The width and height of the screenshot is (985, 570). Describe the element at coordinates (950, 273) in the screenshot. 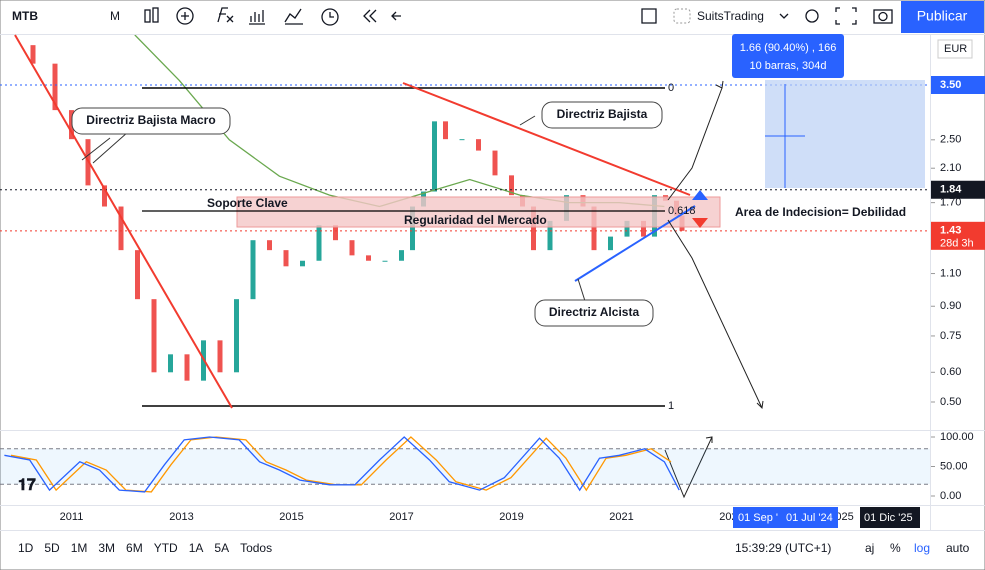

I see `y-tick-label: 1.10` at that location.